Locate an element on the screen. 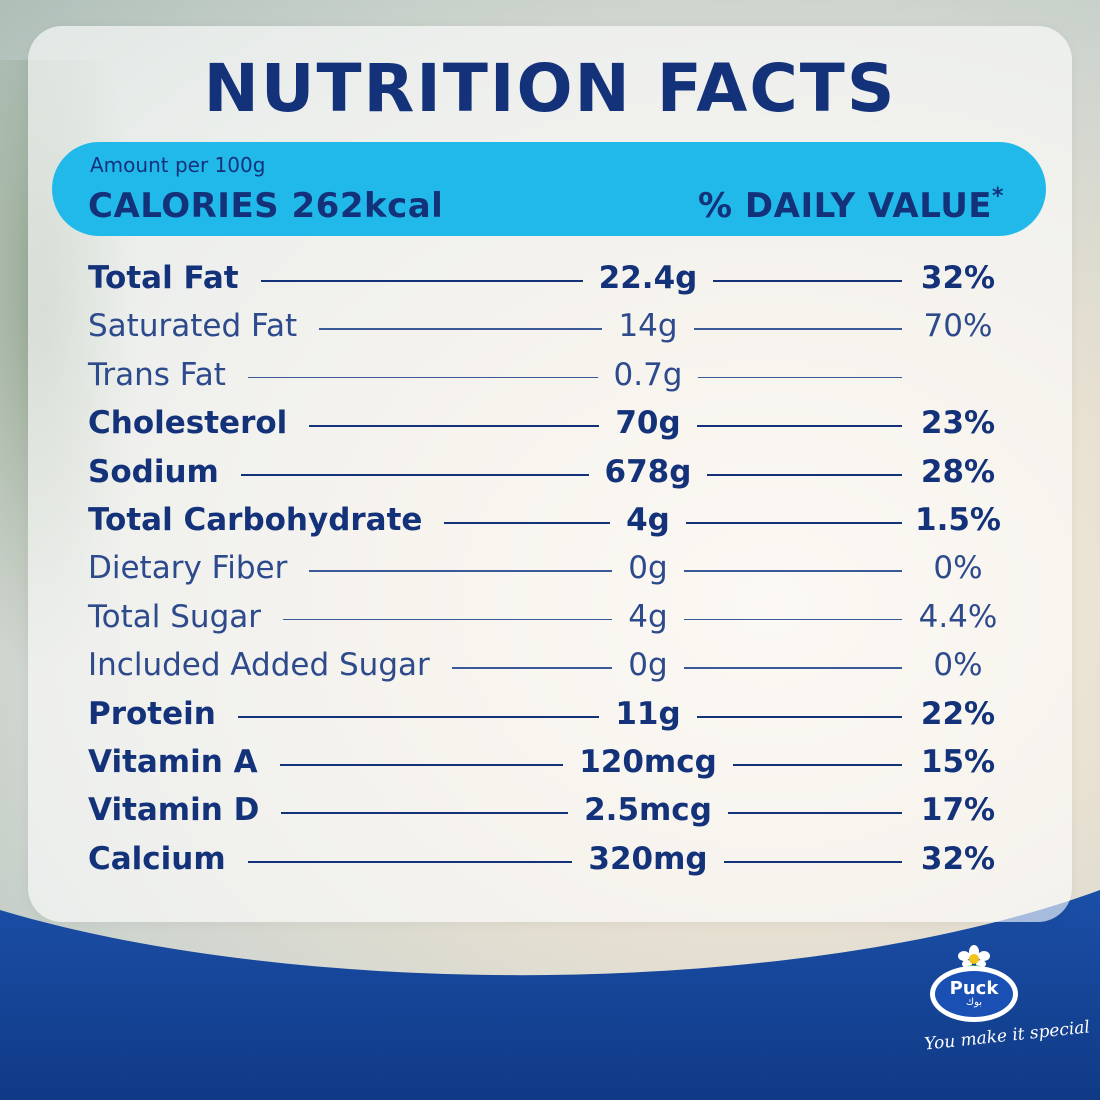  calories: CALORIES 262kcal is located at coordinates (266, 206).